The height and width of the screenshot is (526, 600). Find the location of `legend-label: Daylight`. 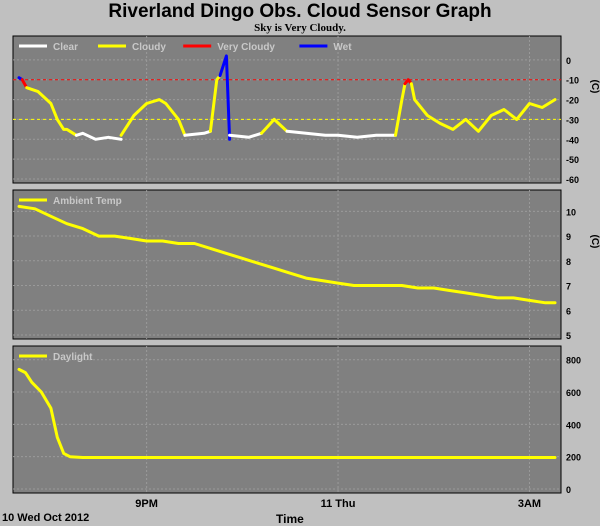

legend-label: Daylight is located at coordinates (73, 357).